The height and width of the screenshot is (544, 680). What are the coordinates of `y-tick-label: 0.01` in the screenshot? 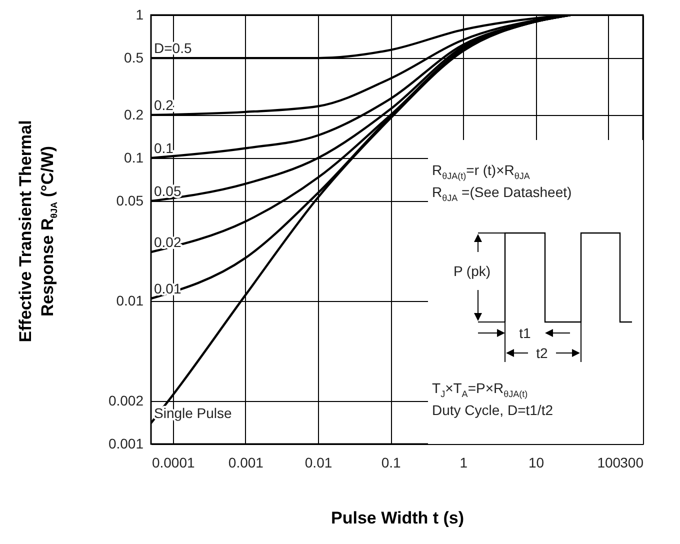 It's located at (130, 300).